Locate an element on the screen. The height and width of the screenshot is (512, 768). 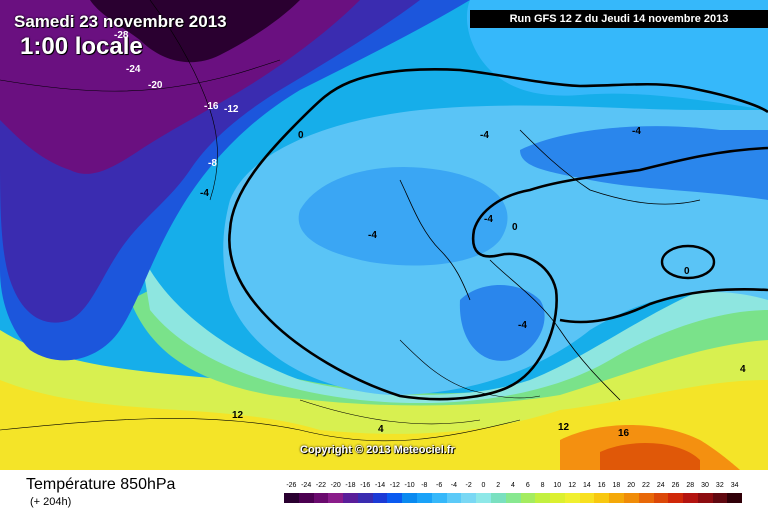
scale-tick-label: 26 is located at coordinates (675, 485).